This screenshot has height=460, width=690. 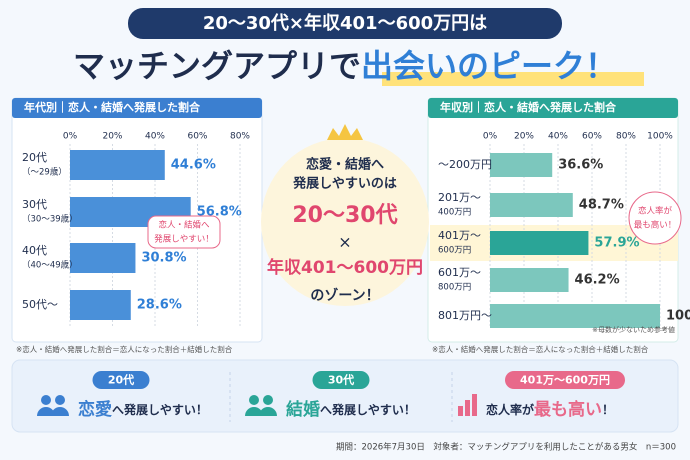 I want to click on category-label: 400万円, so click(x=454, y=213).